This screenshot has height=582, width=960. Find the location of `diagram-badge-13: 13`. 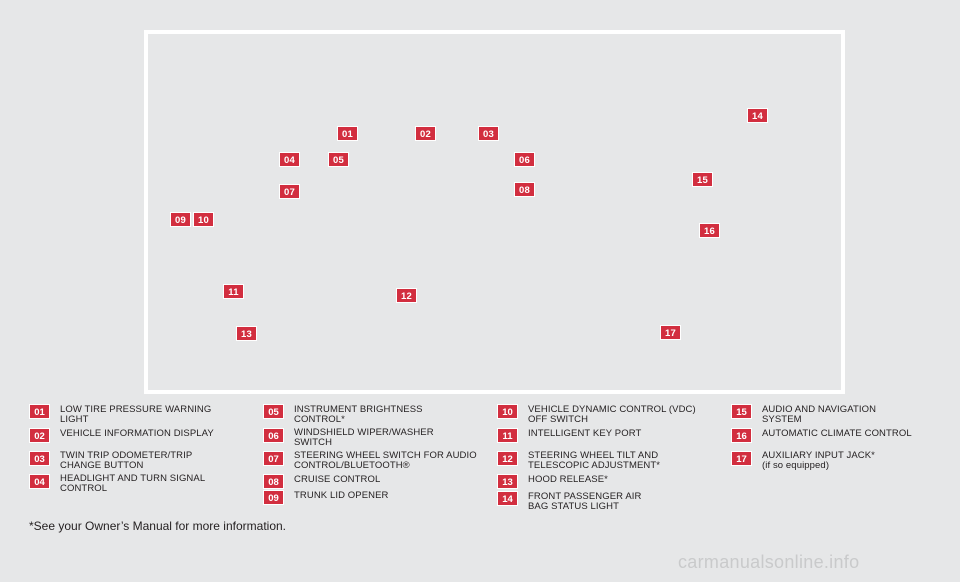

diagram-badge-13: 13 is located at coordinates (246, 333).